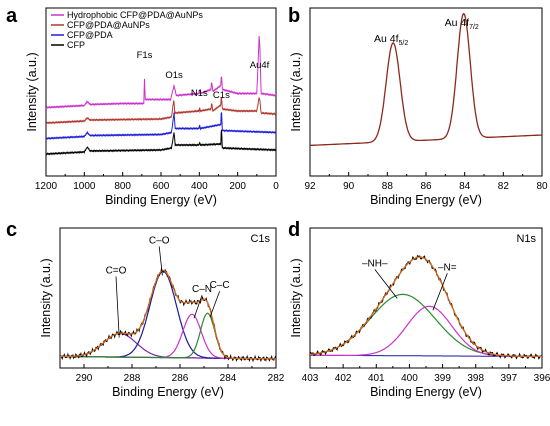 The image size is (550, 426). What do you see at coordinates (132, 378) in the screenshot?
I see `x-tick-label: 288` at bounding box center [132, 378].